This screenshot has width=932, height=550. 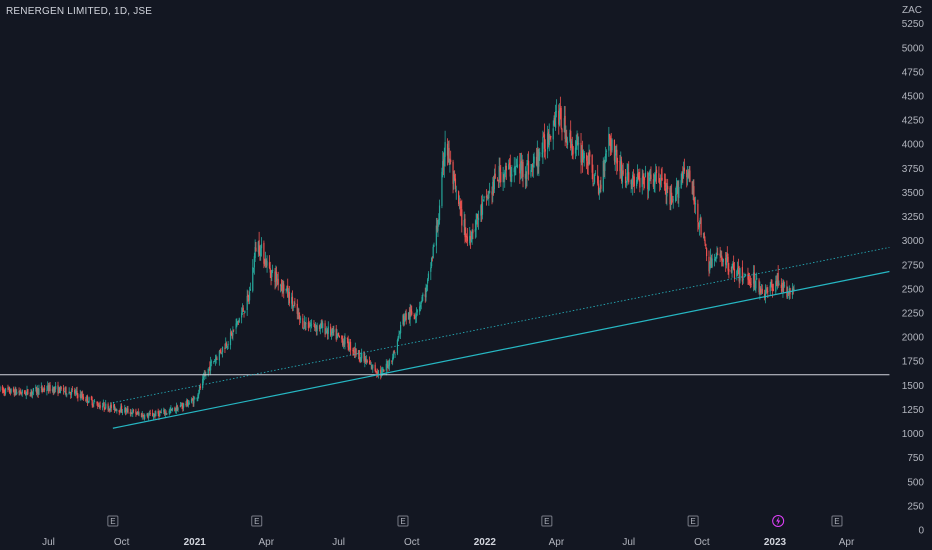 I want to click on currency-label: ZAC, so click(x=912, y=10).